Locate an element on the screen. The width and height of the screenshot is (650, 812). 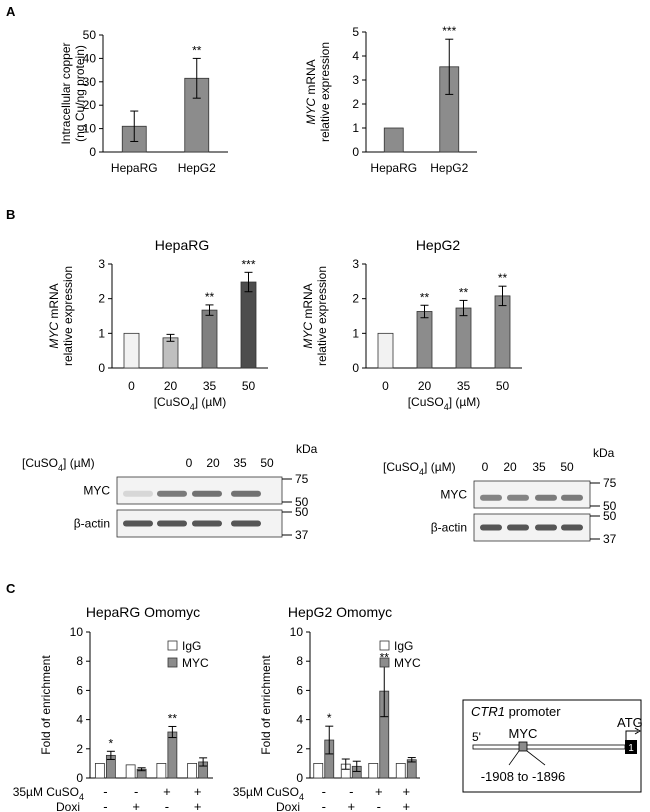
doxi-row-label: Doxi is located at coordinates (288, 806).